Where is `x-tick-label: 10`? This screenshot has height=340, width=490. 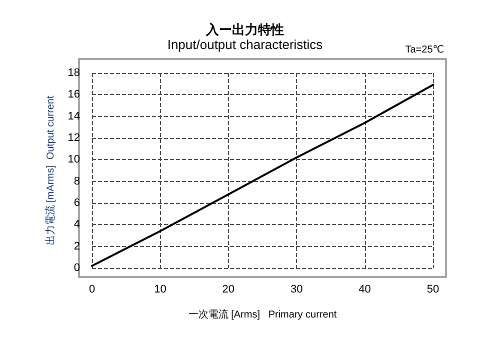
x-tick-label: 10 is located at coordinates (160, 290).